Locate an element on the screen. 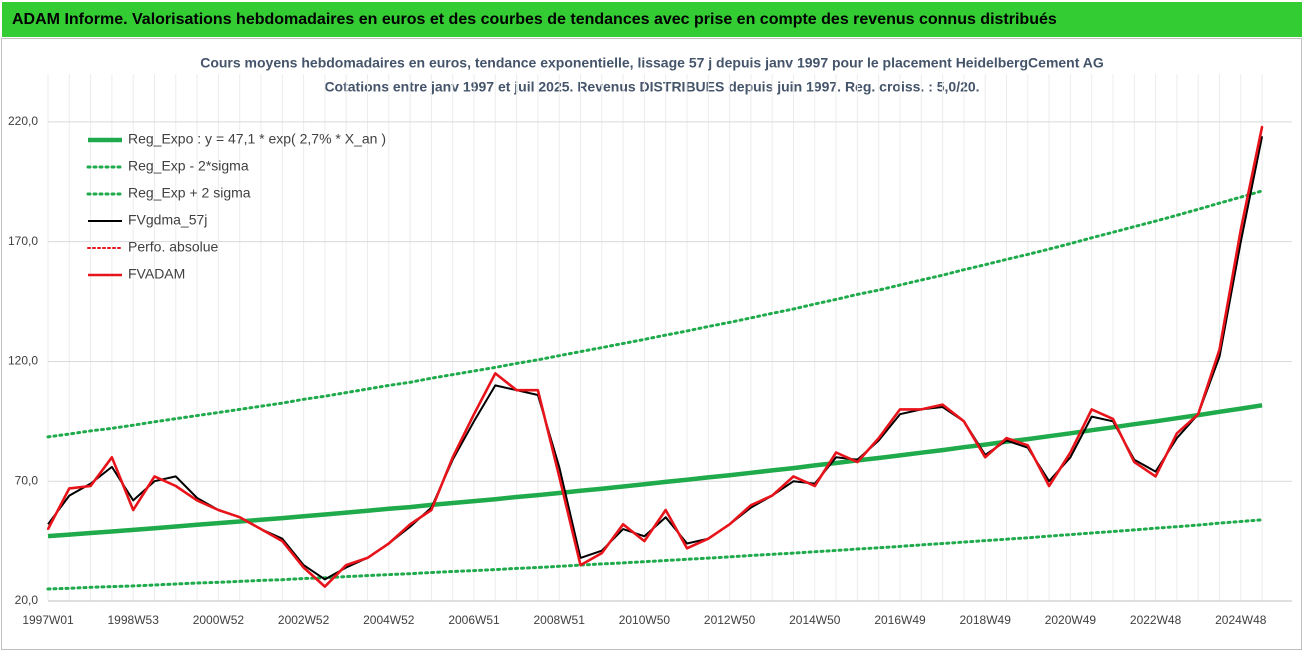 The width and height of the screenshot is (1304, 657). x-tick-label: 2012W50 is located at coordinates (730, 620).